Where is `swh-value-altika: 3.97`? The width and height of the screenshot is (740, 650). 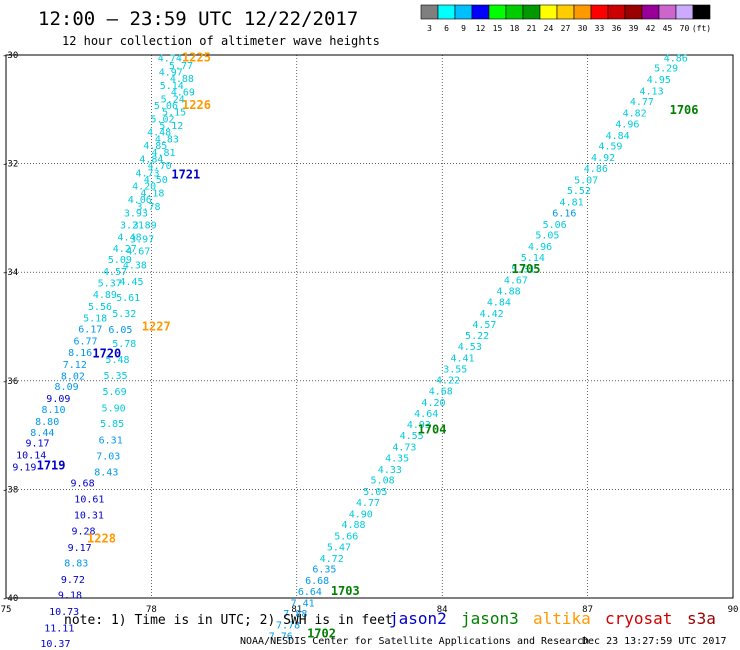
swh-value-altika: 3.97 is located at coordinates (142, 240).